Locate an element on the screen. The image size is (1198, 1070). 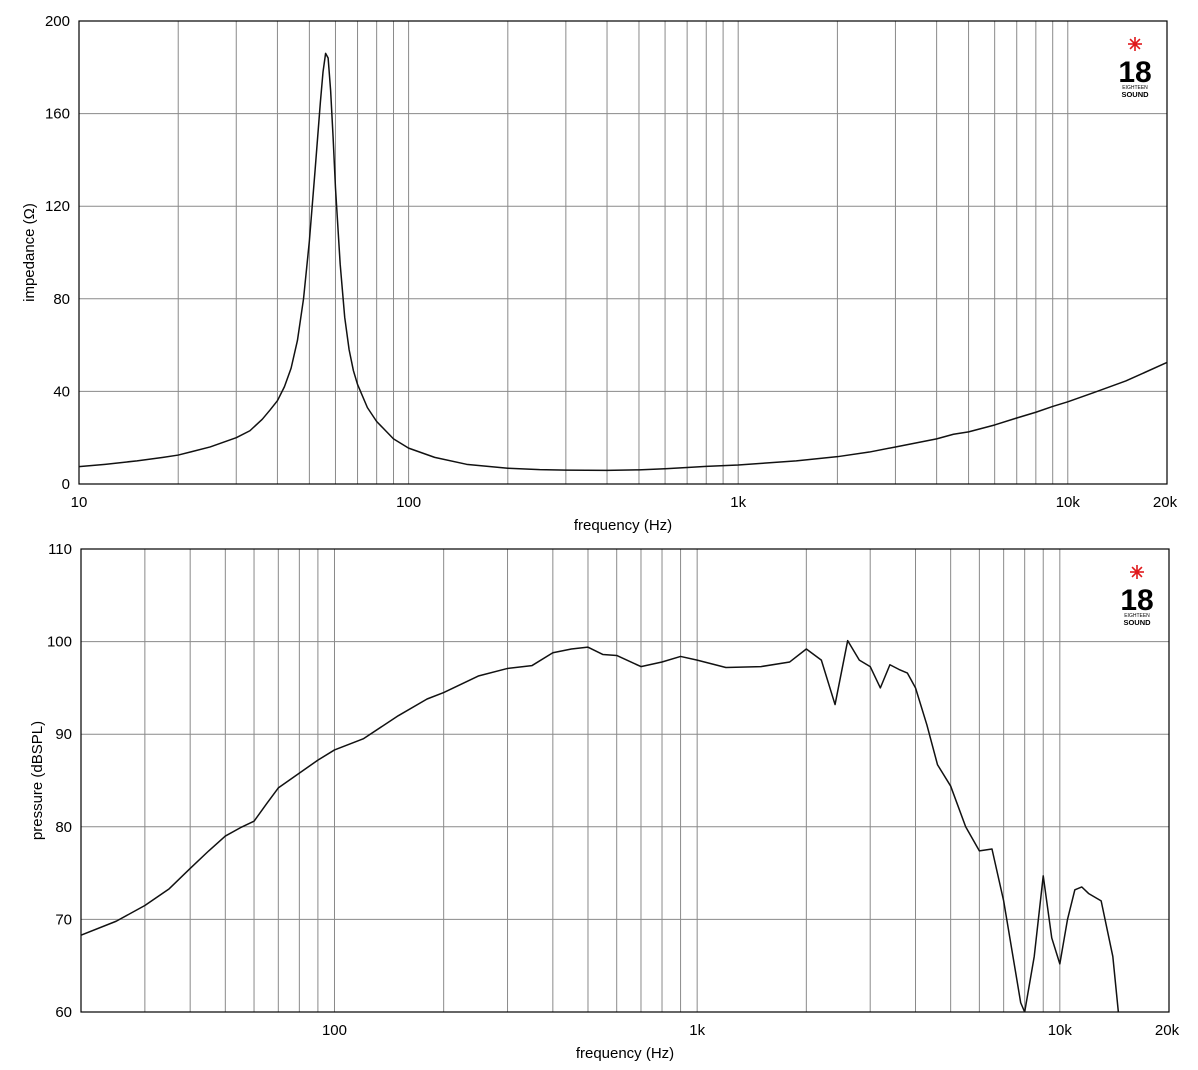
y-tick-label: 120 is located at coordinates (57, 206).